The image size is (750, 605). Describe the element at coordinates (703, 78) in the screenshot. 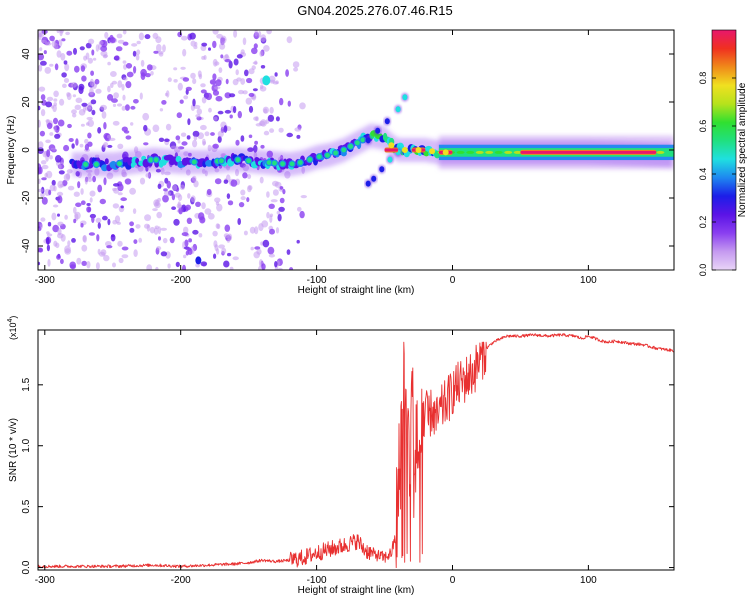

I see `colorbar-tick-label: 0.8` at that location.